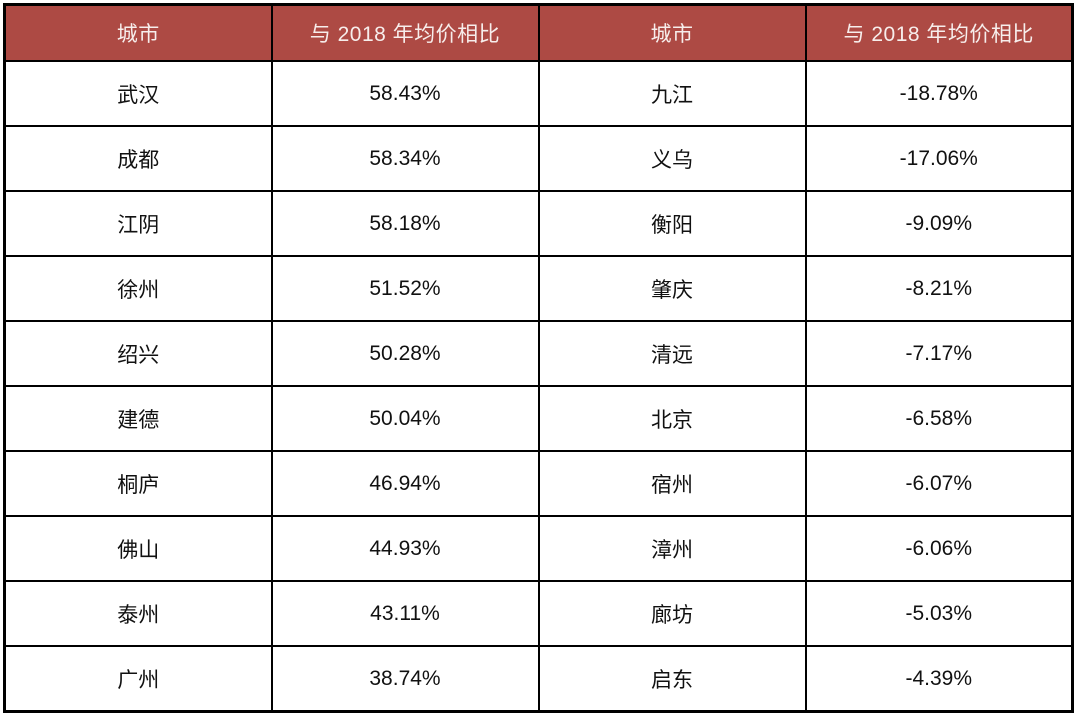 This screenshot has height=719, width=1080. I want to click on city-cell: 义乌, so click(672, 158).